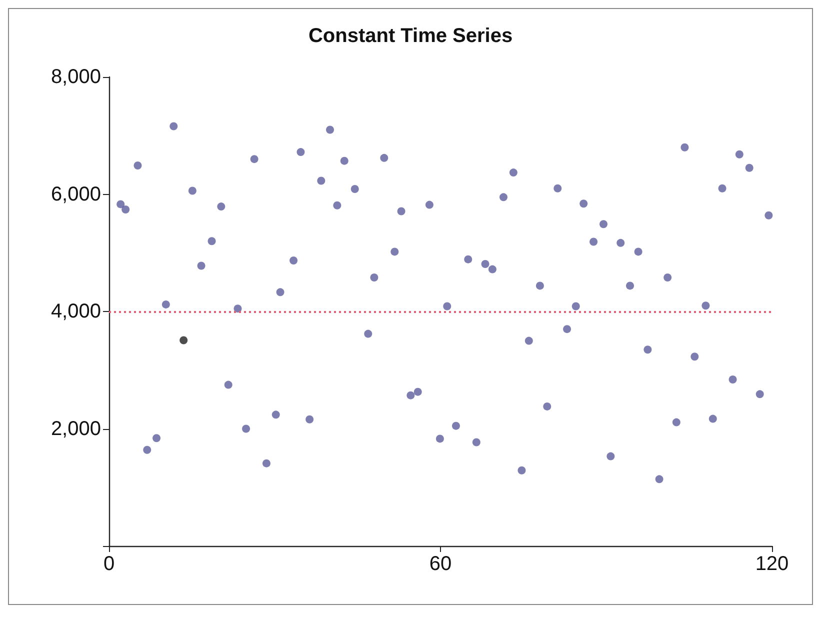 Image resolution: width=825 pixels, height=617 pixels. Describe the element at coordinates (75, 429) in the screenshot. I see `y-tick-label: 2,000` at that location.